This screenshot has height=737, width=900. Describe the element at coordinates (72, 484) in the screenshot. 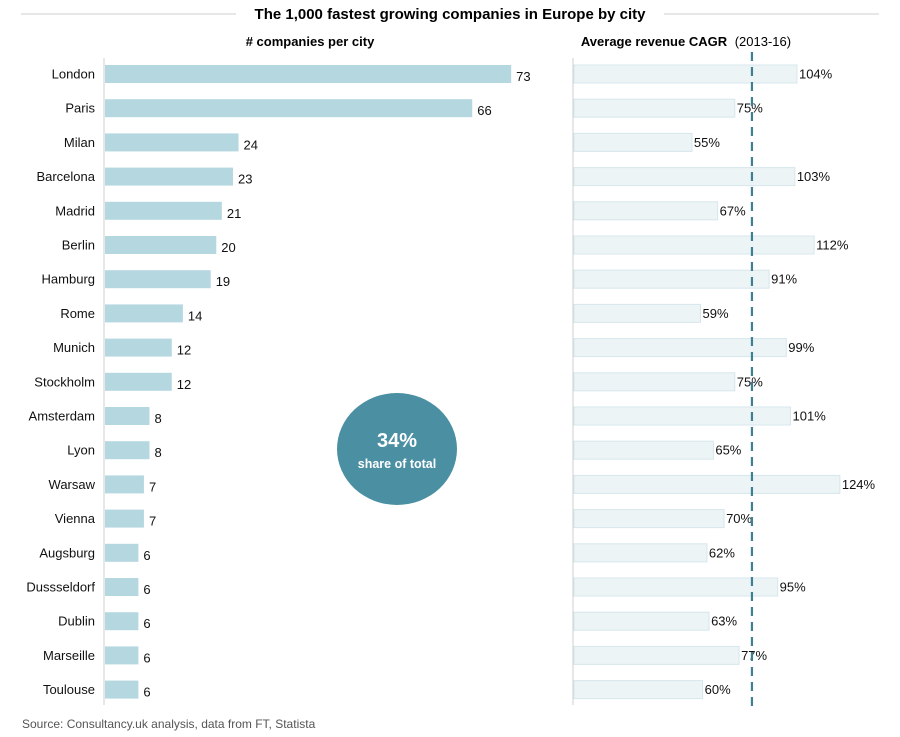

I see `city-label: Warsaw` at that location.